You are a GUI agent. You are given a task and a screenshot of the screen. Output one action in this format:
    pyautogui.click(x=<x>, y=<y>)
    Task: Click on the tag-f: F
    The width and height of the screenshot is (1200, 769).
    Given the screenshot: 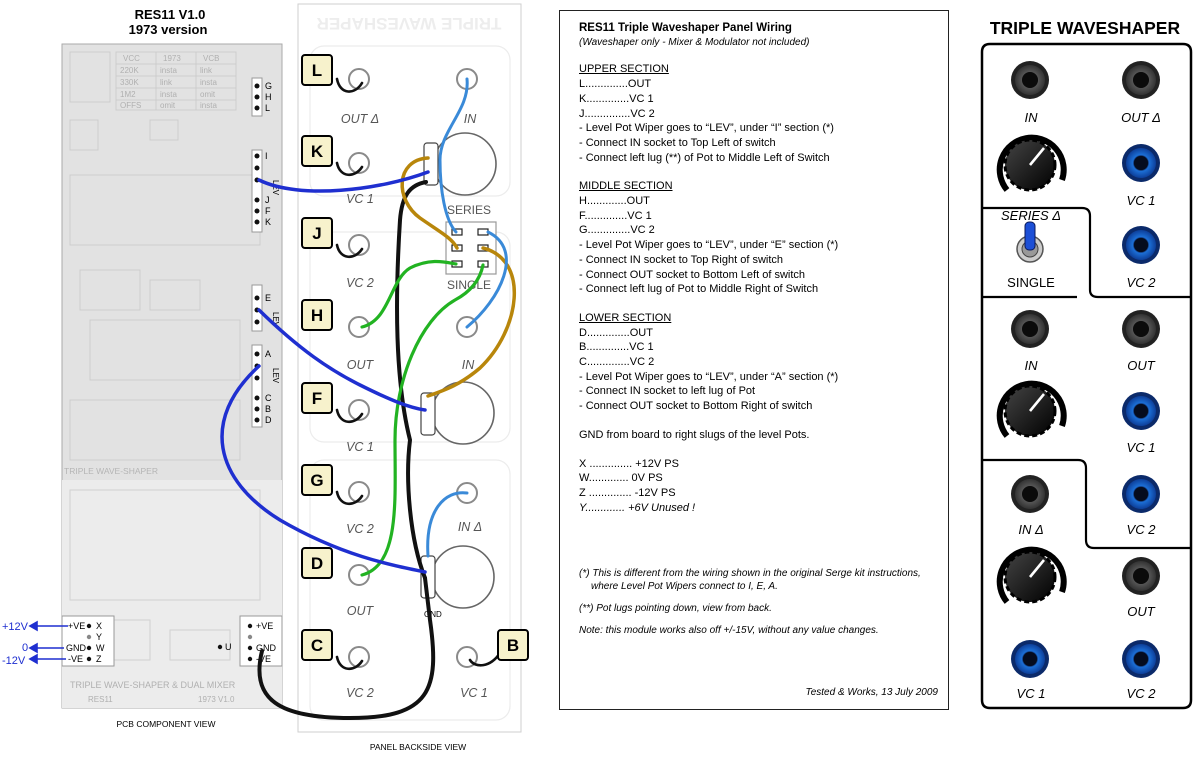 What is the action you would take?
    pyautogui.click(x=317, y=398)
    